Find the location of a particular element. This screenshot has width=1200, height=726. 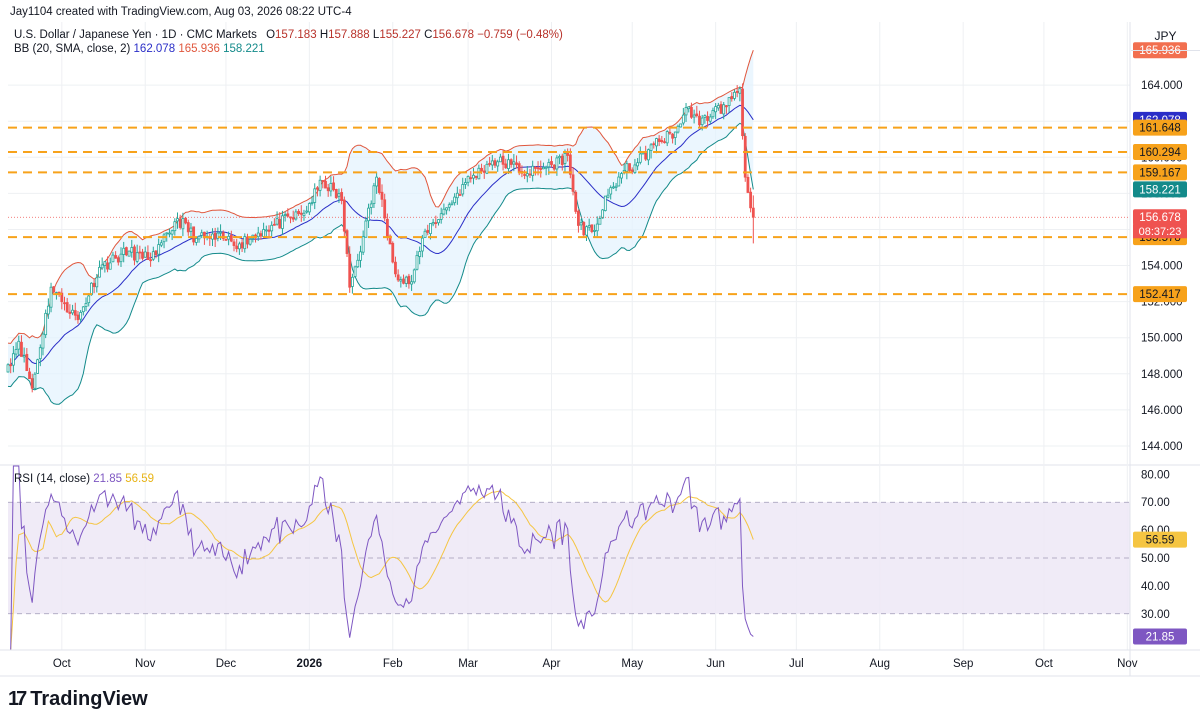

time-tick-label: 2026 is located at coordinates (310, 664).